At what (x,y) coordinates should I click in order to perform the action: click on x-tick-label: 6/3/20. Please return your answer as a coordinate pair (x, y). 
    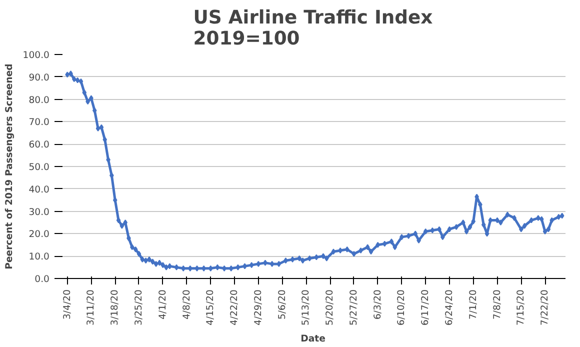
    Looking at the image, I should click on (378, 304).